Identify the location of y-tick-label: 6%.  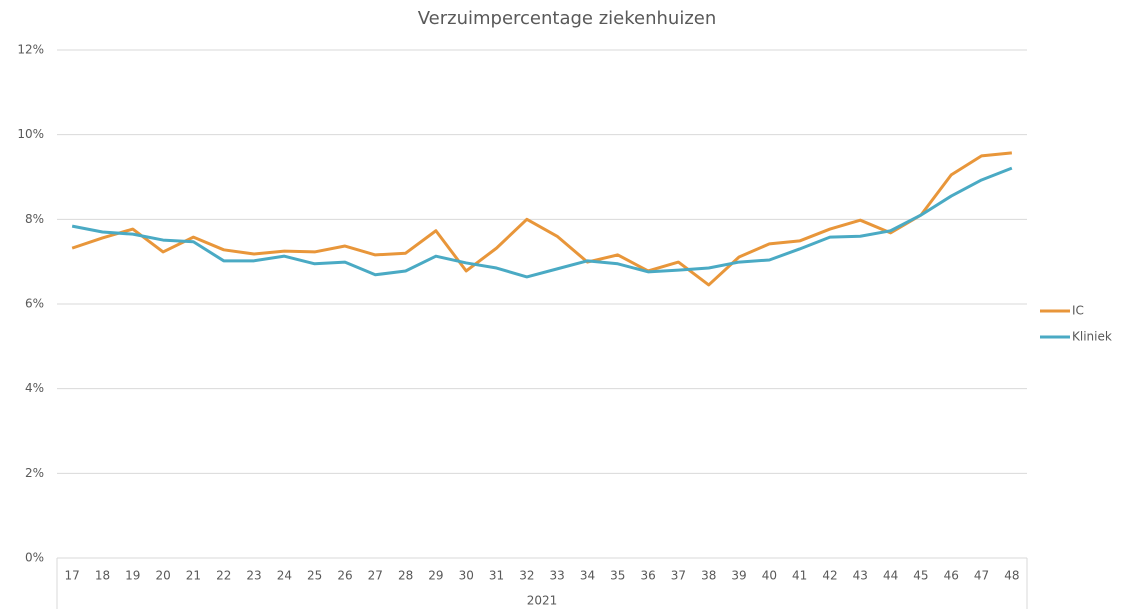
(34, 304).